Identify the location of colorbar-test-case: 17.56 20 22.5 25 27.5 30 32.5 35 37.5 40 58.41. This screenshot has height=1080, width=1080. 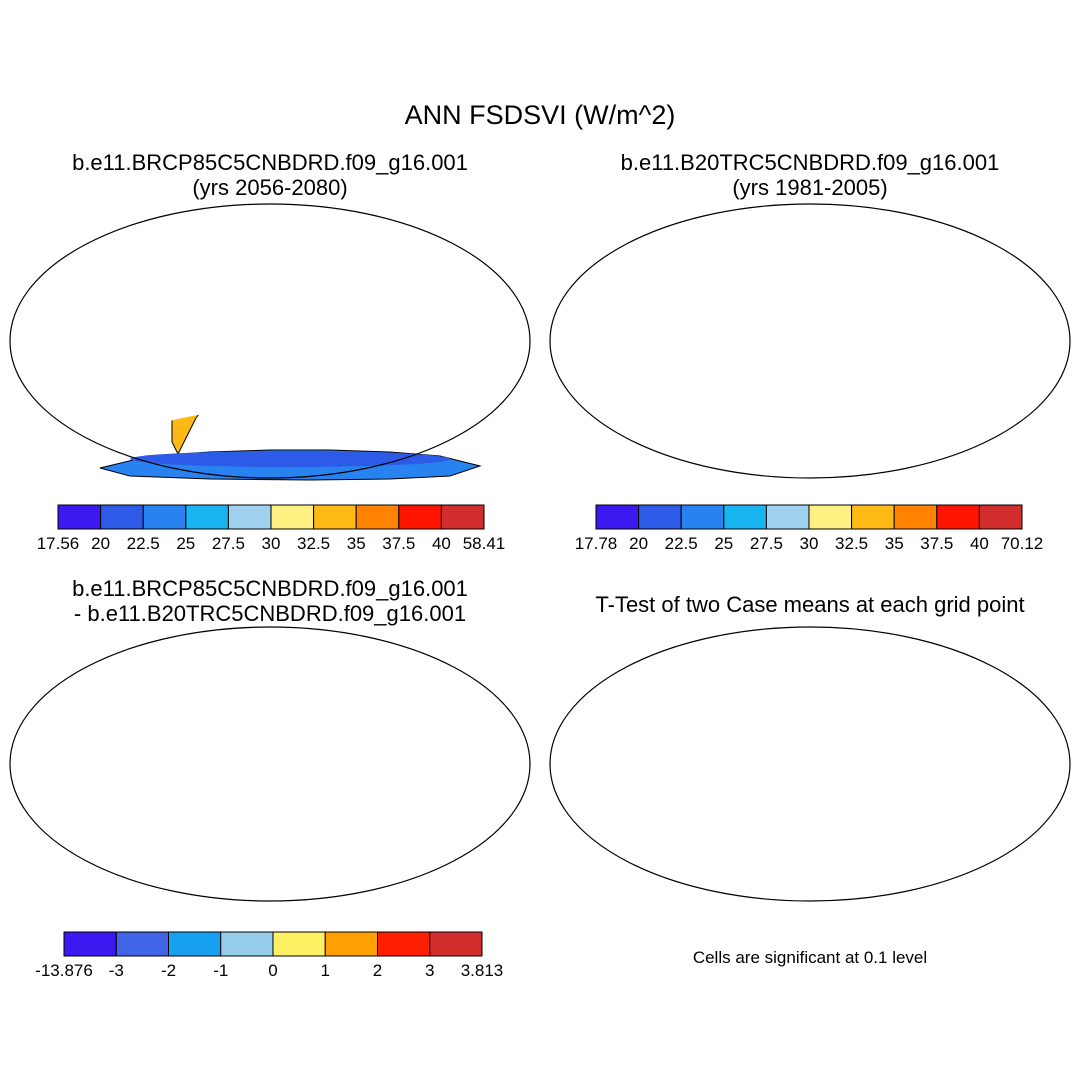
(271, 528).